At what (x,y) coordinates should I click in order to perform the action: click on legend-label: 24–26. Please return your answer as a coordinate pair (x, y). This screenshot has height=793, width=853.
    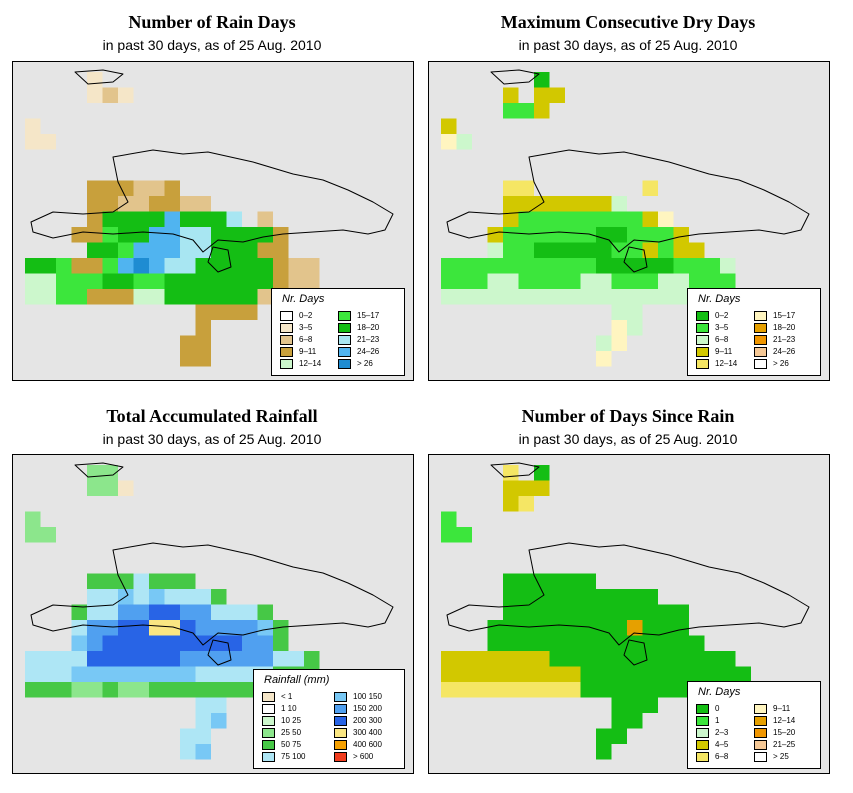
    Looking at the image, I should click on (368, 351).